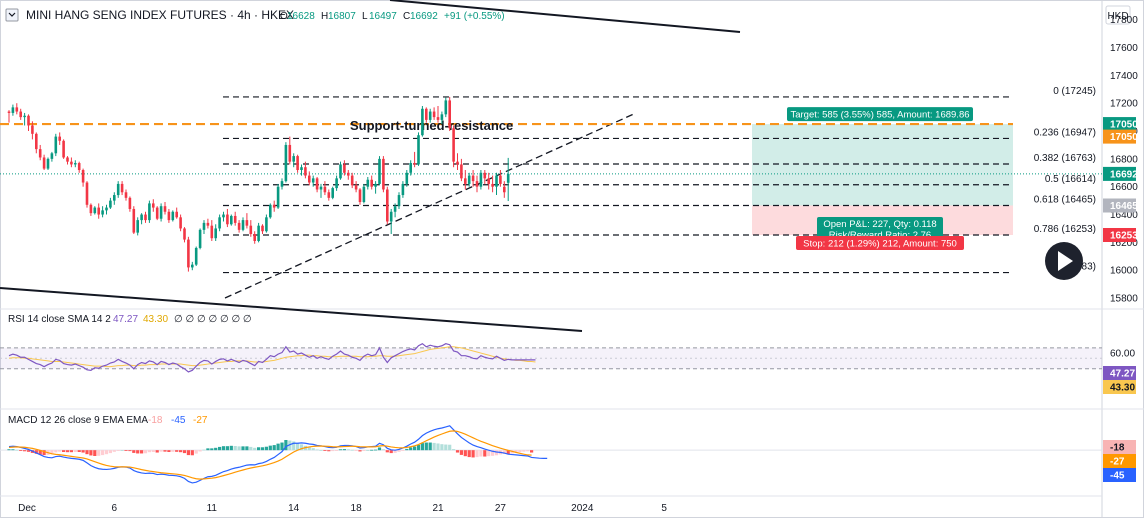 This screenshot has width=1144, height=518. I want to click on collapse-icon, so click(12, 15).